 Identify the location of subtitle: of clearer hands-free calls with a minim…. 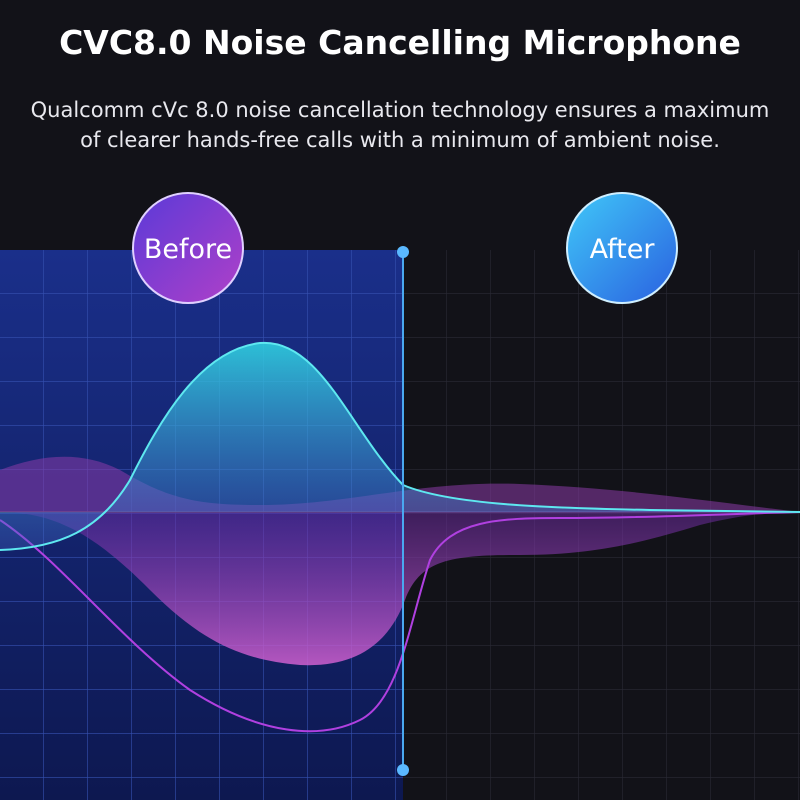
(400, 140).